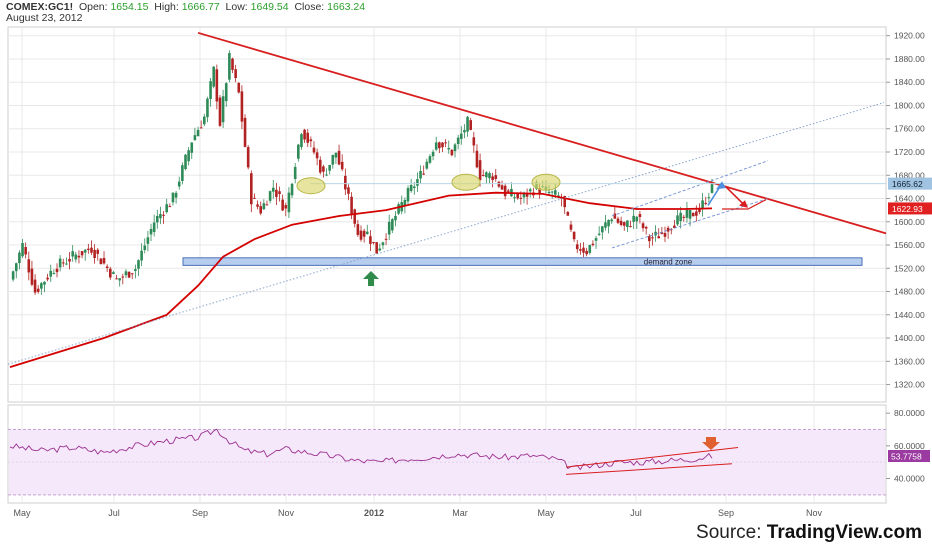  Describe the element at coordinates (546, 182) in the screenshot. I see `highlight-ellipse` at that location.